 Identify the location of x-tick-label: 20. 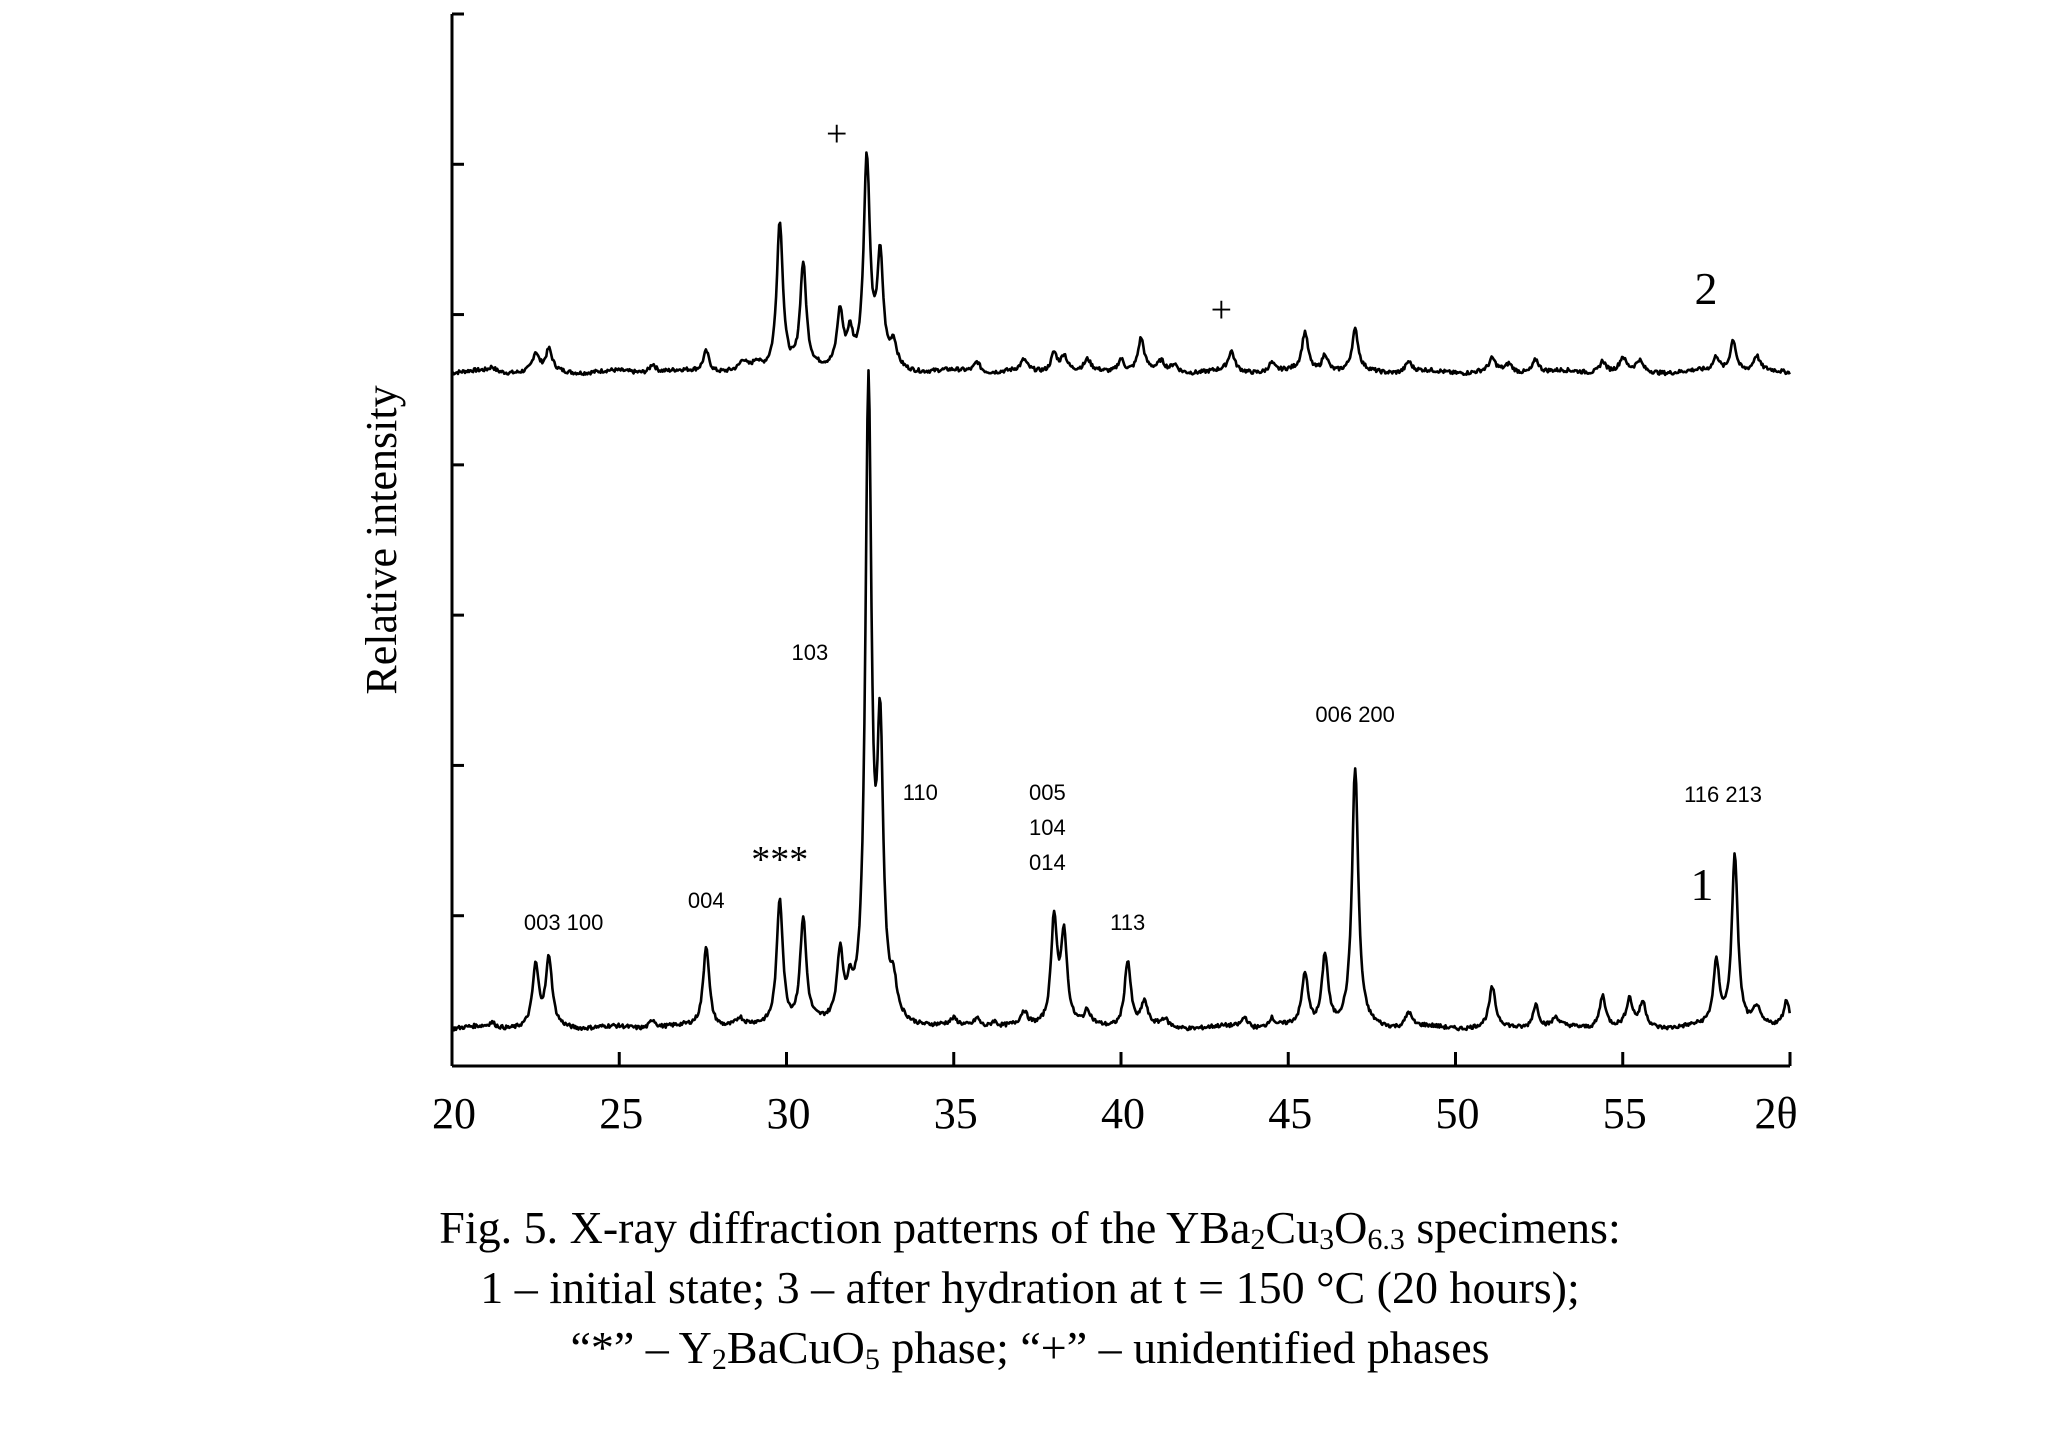
(454, 1113).